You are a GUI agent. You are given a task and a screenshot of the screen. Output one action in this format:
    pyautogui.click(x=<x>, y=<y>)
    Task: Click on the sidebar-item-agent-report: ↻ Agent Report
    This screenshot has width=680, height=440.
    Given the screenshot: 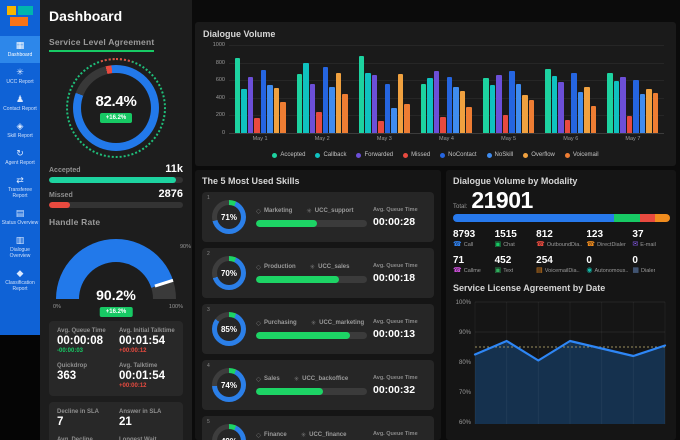 What is the action you would take?
    pyautogui.click(x=20, y=157)
    